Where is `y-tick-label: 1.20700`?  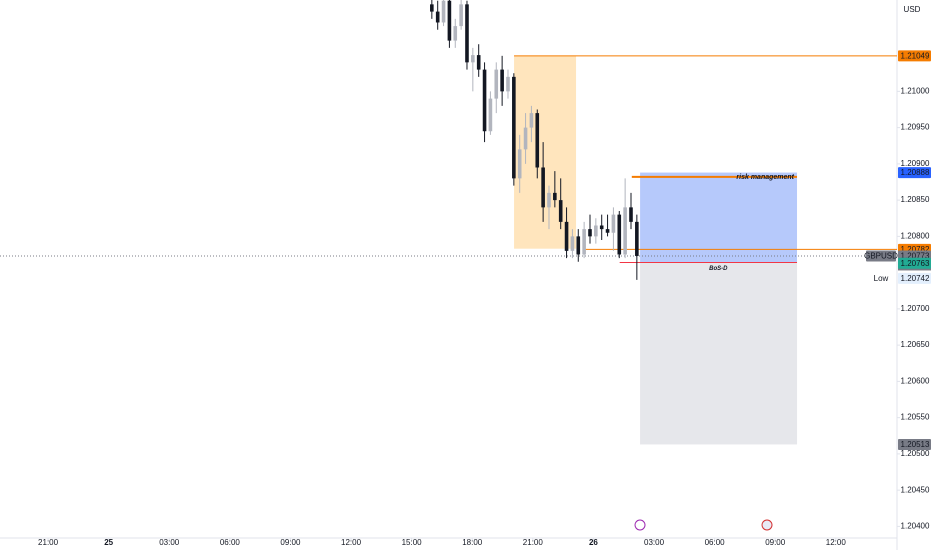
y-tick-label: 1.20700 is located at coordinates (915, 308).